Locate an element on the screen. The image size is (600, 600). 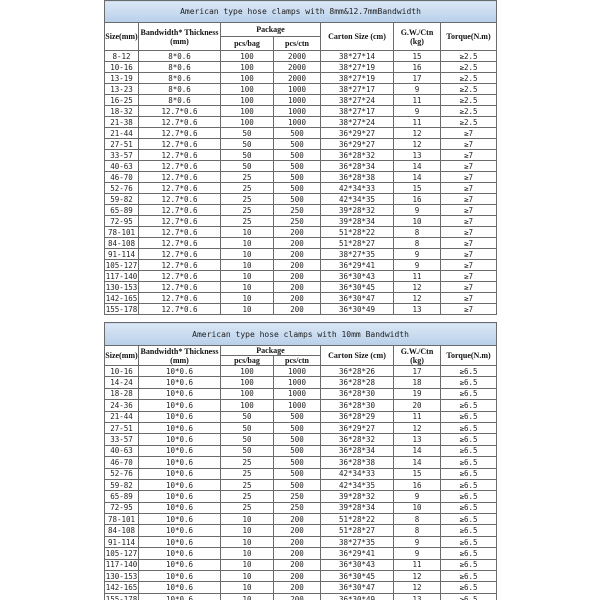
cell: 51*28*22 is located at coordinates (357, 232).